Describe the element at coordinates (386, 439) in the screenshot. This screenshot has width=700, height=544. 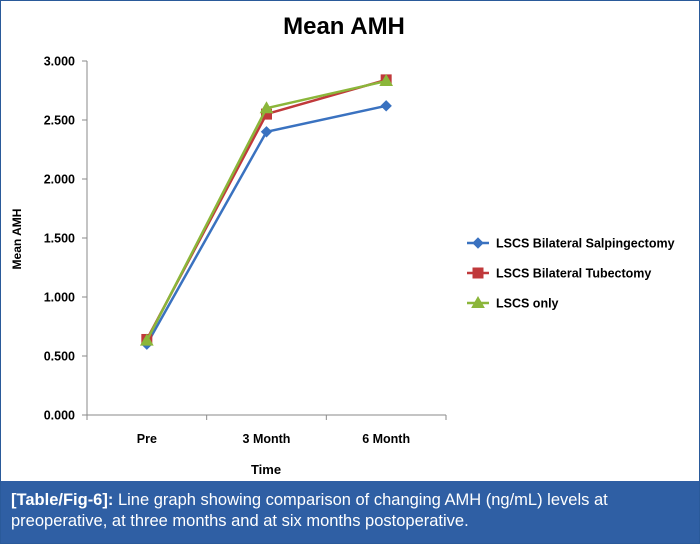
I see `x-tick-label: 6 Month` at that location.